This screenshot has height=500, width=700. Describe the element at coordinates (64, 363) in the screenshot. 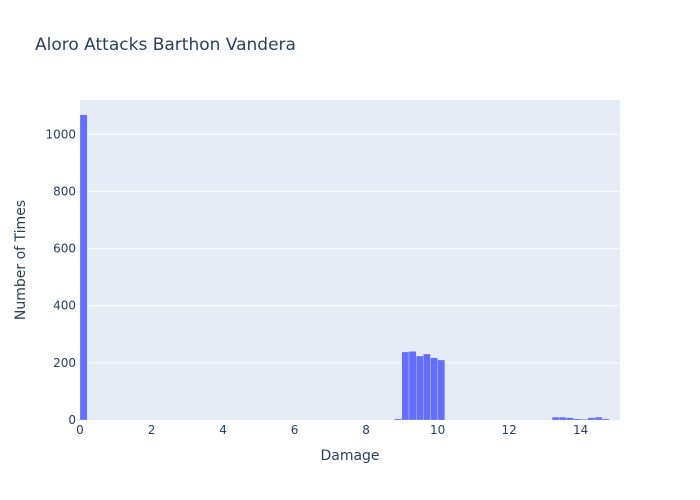

I see `y-tick-label: 200` at that location.